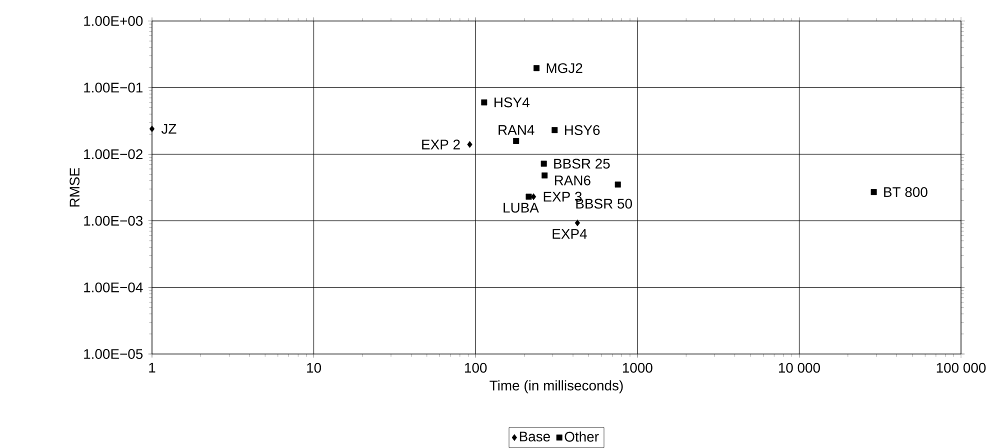  I want to click on annotation: RAN4, so click(516, 130).